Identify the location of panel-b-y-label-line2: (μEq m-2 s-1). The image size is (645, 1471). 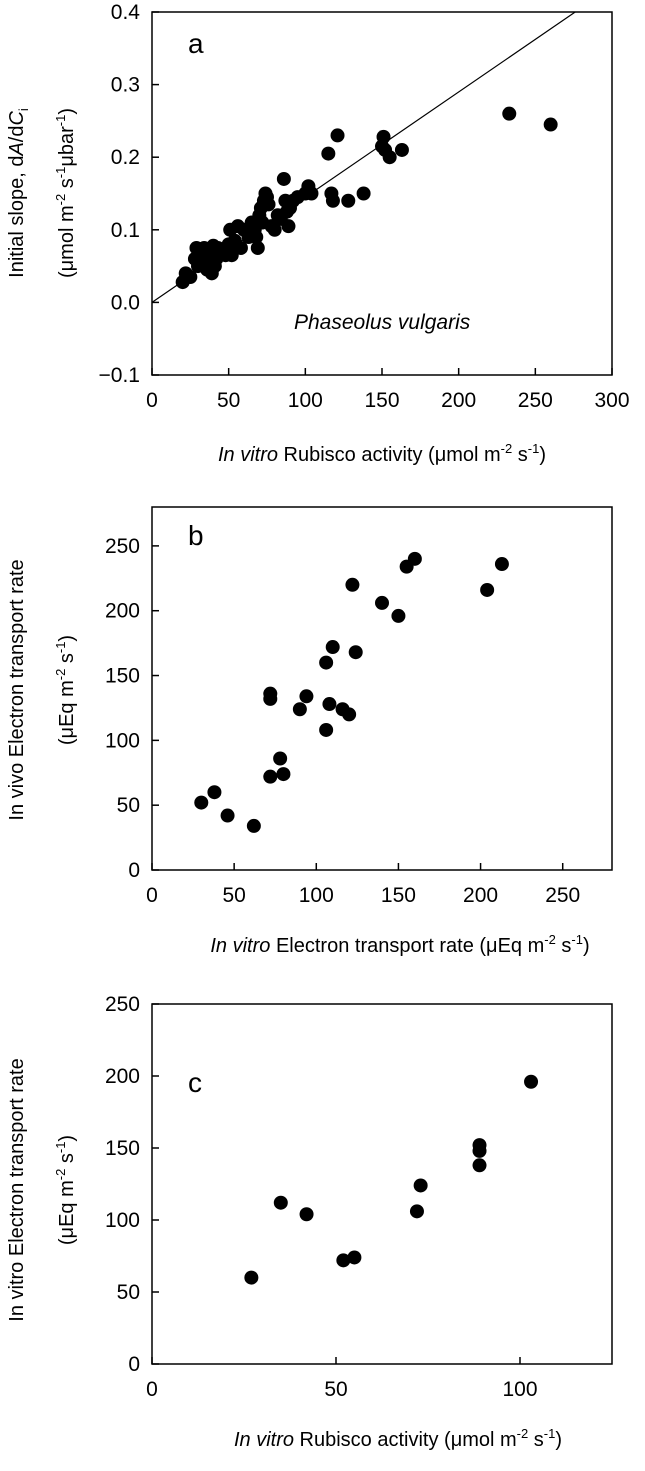
(65, 690).